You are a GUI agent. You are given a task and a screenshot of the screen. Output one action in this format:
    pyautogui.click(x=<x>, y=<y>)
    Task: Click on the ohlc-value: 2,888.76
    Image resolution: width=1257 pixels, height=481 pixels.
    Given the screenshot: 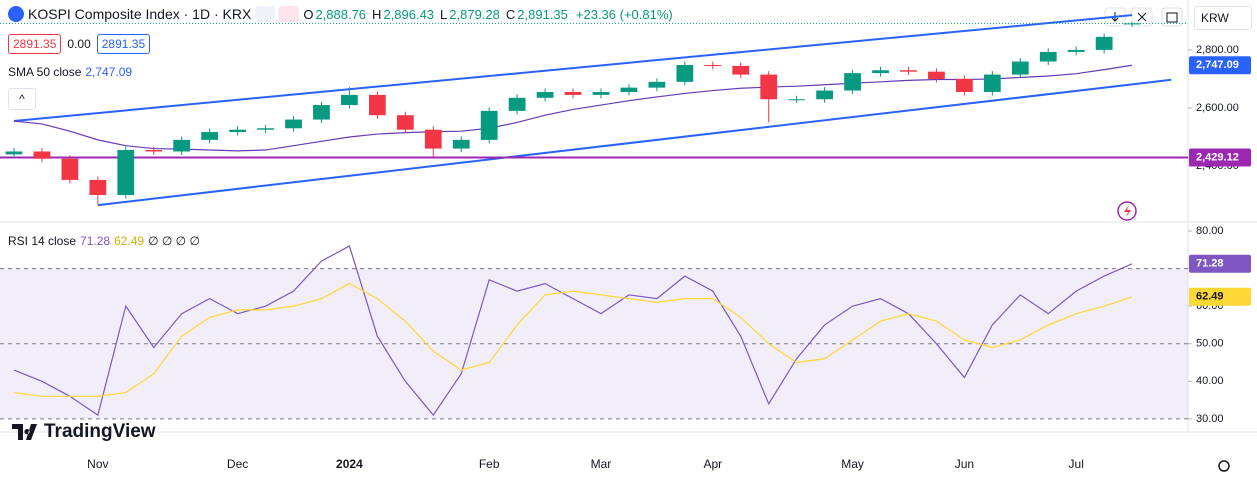 What is the action you would take?
    pyautogui.click(x=341, y=14)
    